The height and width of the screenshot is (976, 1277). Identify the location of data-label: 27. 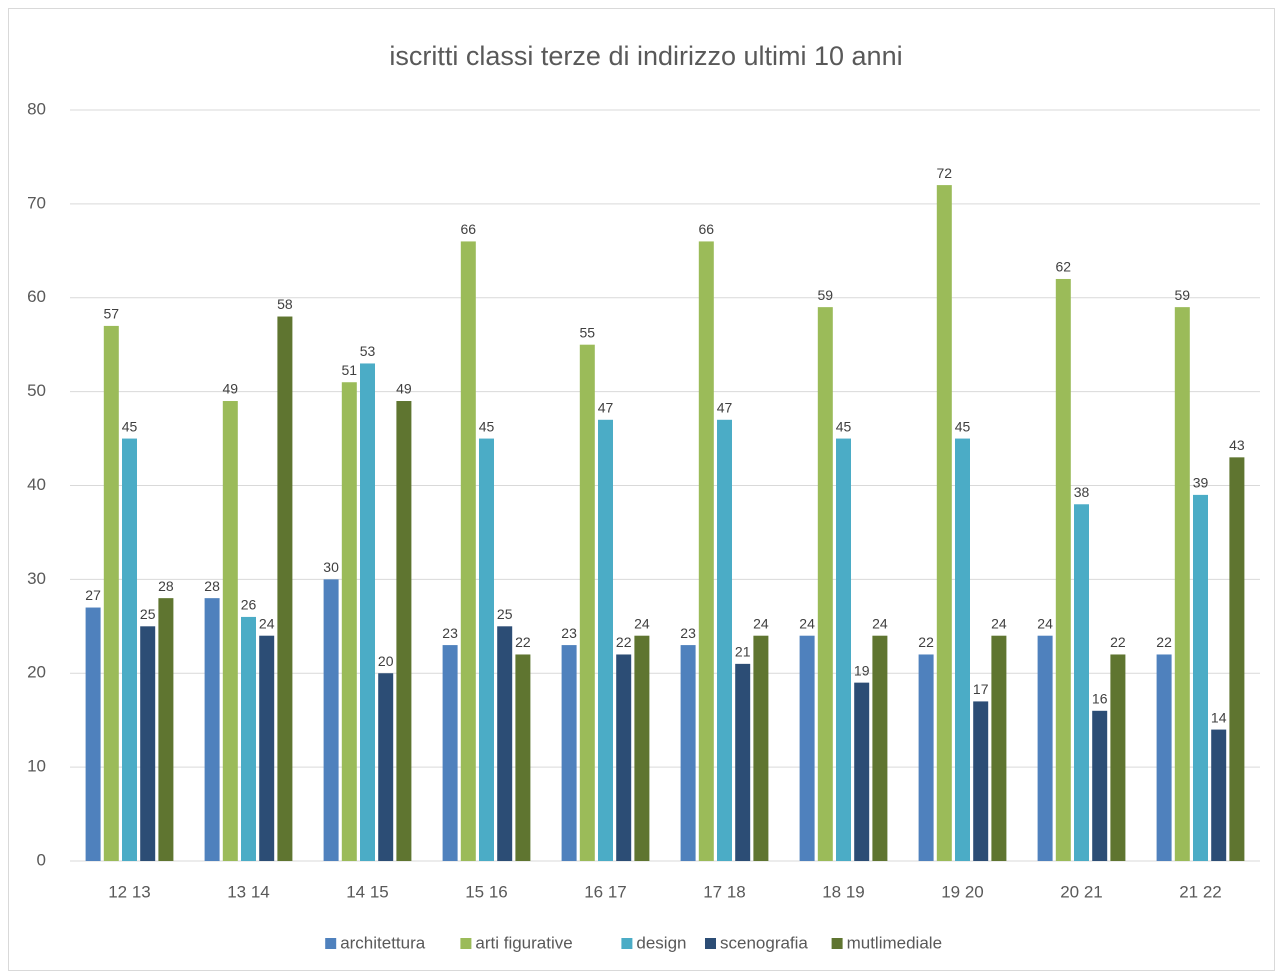
(93, 595).